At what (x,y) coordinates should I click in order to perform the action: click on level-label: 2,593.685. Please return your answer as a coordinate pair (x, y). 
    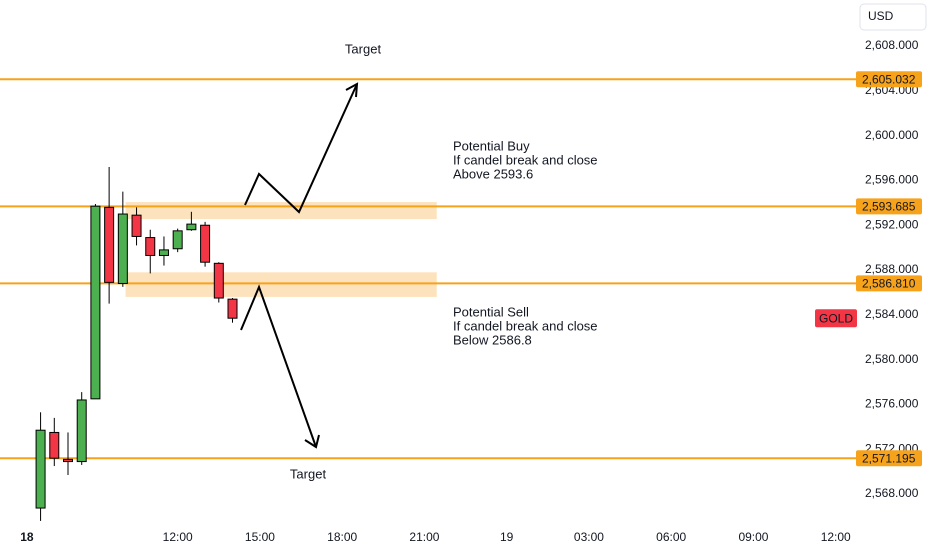
    Looking at the image, I should click on (889, 207).